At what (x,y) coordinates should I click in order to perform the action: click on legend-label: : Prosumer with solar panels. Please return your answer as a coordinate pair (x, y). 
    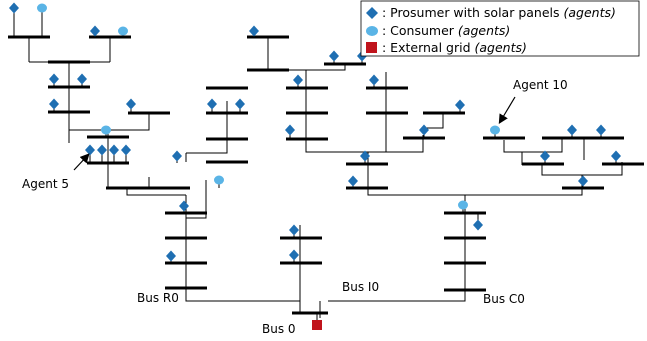
    Looking at the image, I should click on (473, 12).